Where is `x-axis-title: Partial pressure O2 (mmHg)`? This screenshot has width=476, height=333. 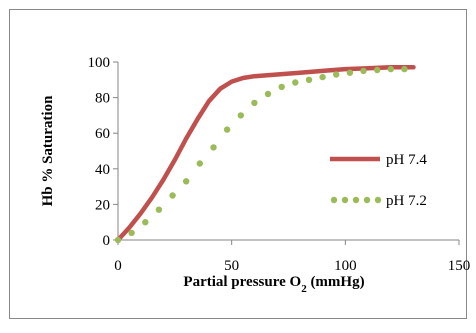
x-axis-title: Partial pressure O2 (mmHg) is located at coordinates (273, 284).